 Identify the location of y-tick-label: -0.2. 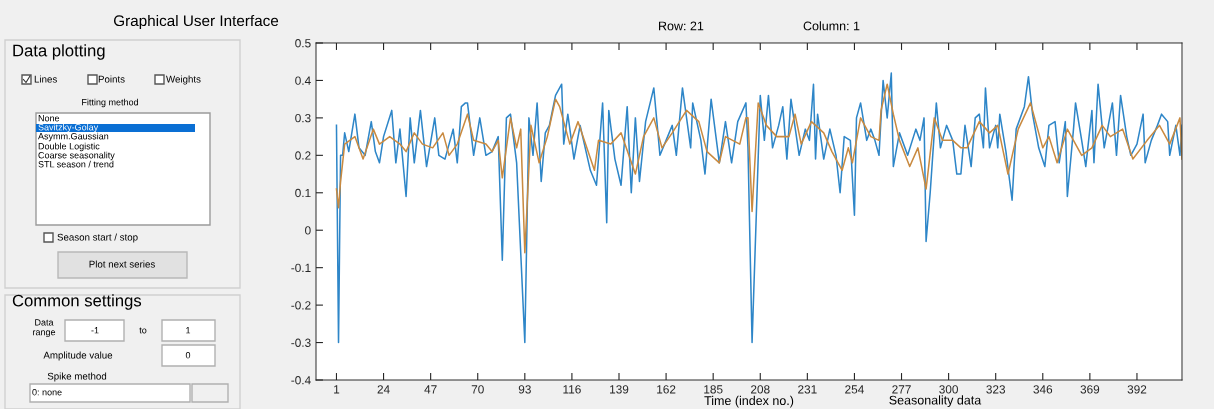
(301, 305).